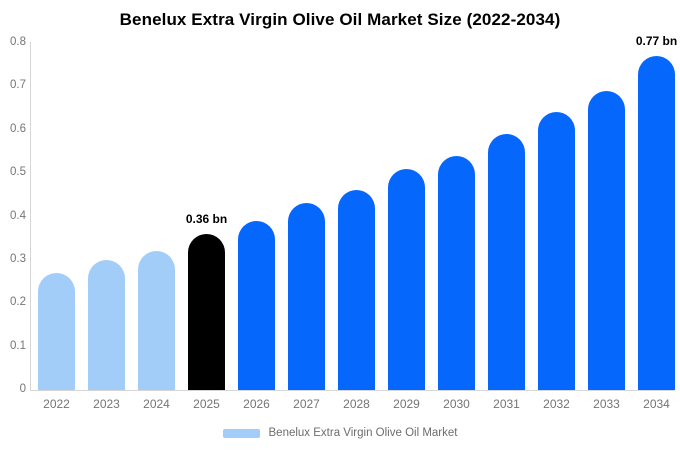  Describe the element at coordinates (556, 404) in the screenshot. I see `x-tick-label-2032: 2032` at that location.